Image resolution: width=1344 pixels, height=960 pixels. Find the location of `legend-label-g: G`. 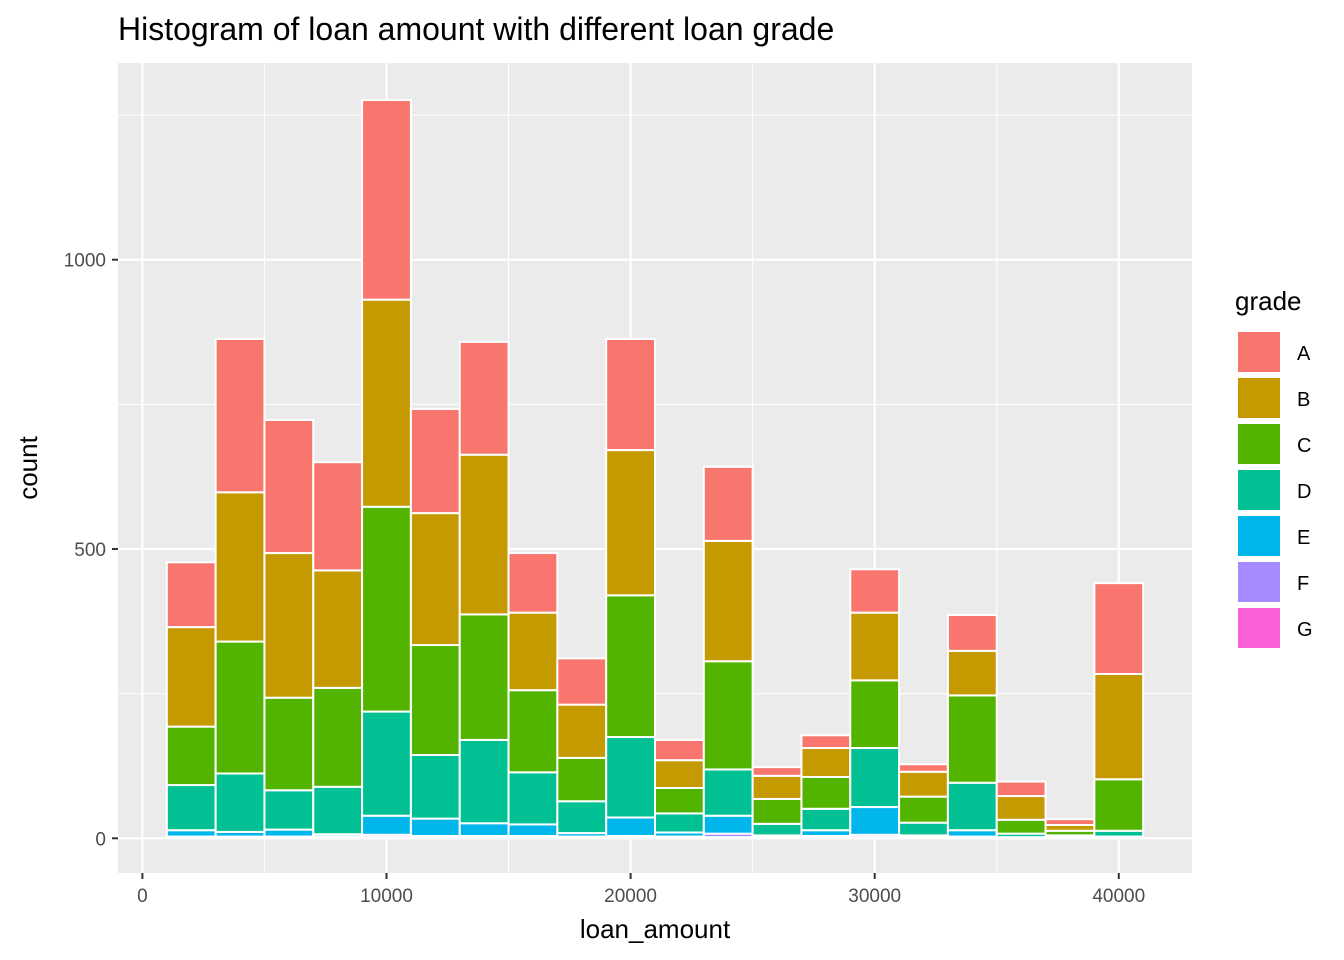

legend-label-g: G is located at coordinates (1305, 630).